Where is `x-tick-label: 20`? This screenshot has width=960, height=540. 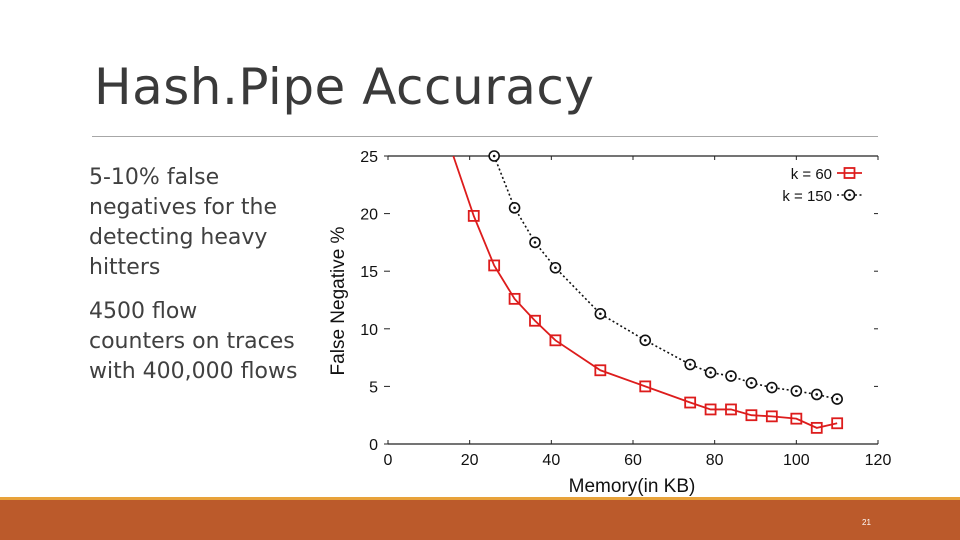 x-tick-label: 20 is located at coordinates (470, 460).